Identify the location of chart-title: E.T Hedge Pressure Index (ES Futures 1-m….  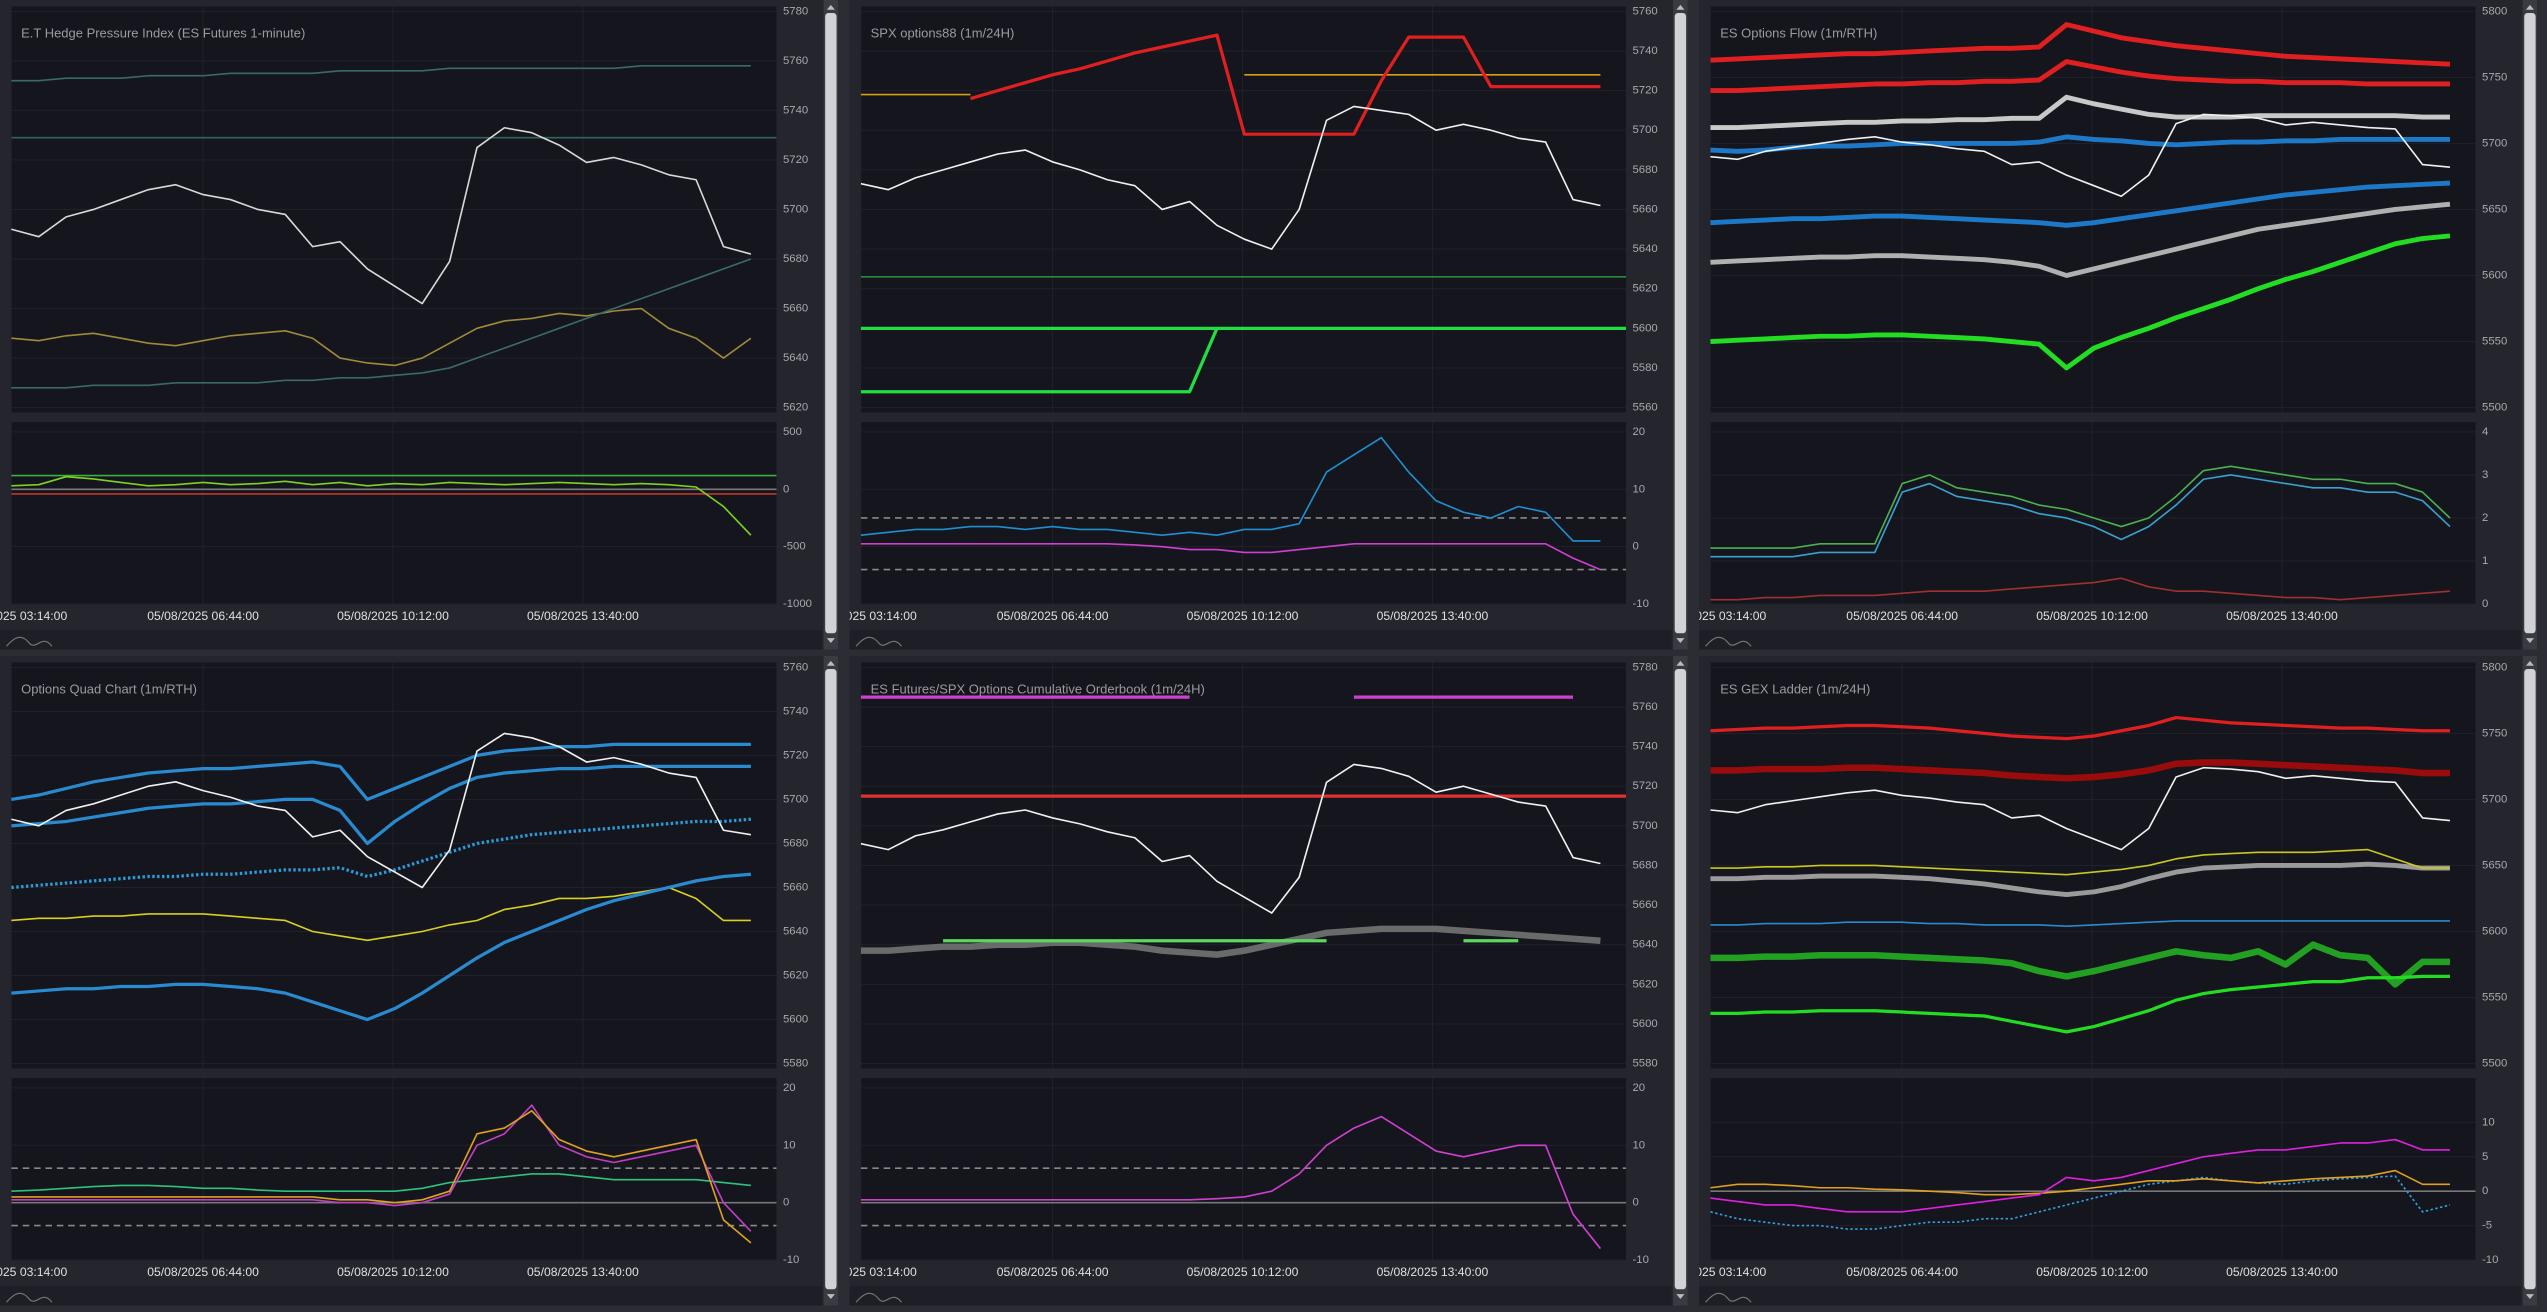
(163, 33).